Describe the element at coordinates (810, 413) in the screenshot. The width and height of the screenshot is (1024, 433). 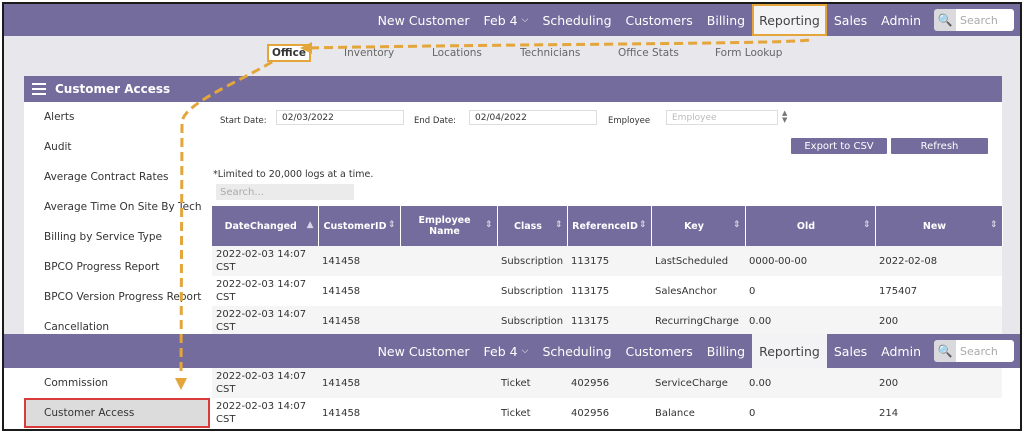
I see `table-cell: 0` at that location.